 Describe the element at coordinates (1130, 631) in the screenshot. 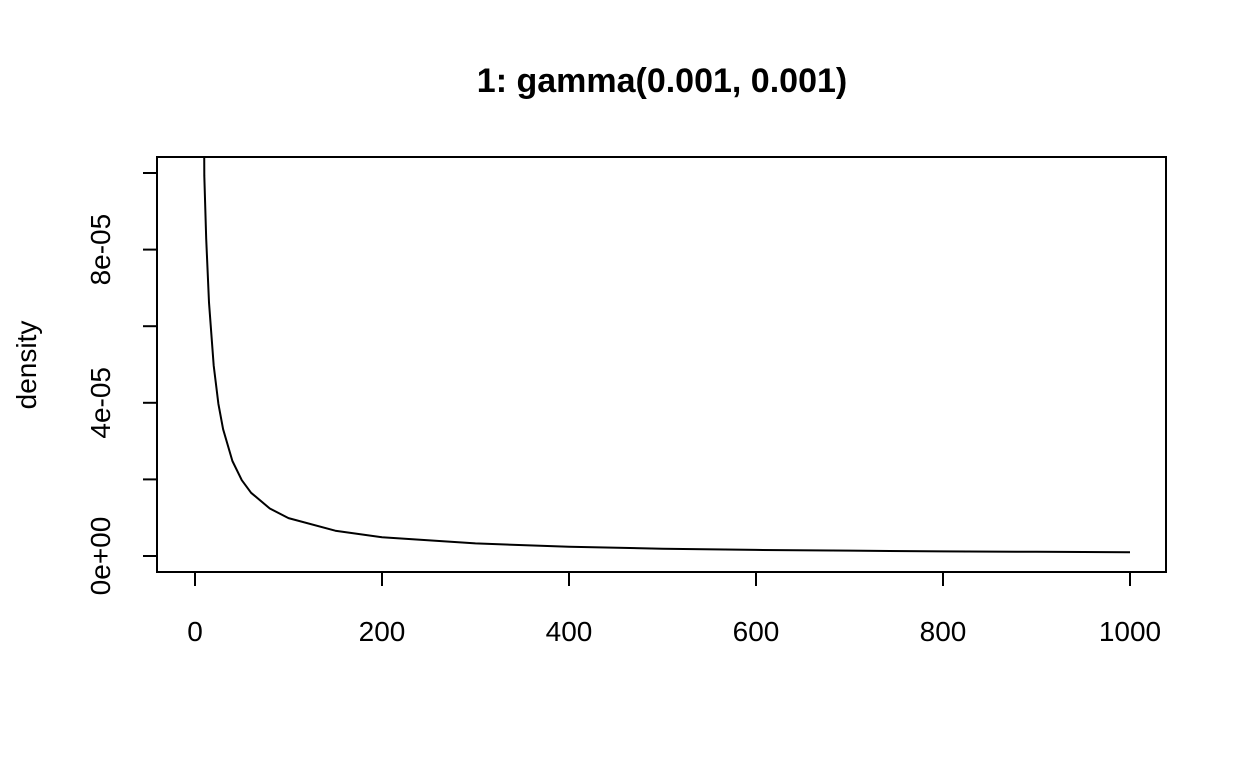

I see `x-tick-label: 1000` at that location.